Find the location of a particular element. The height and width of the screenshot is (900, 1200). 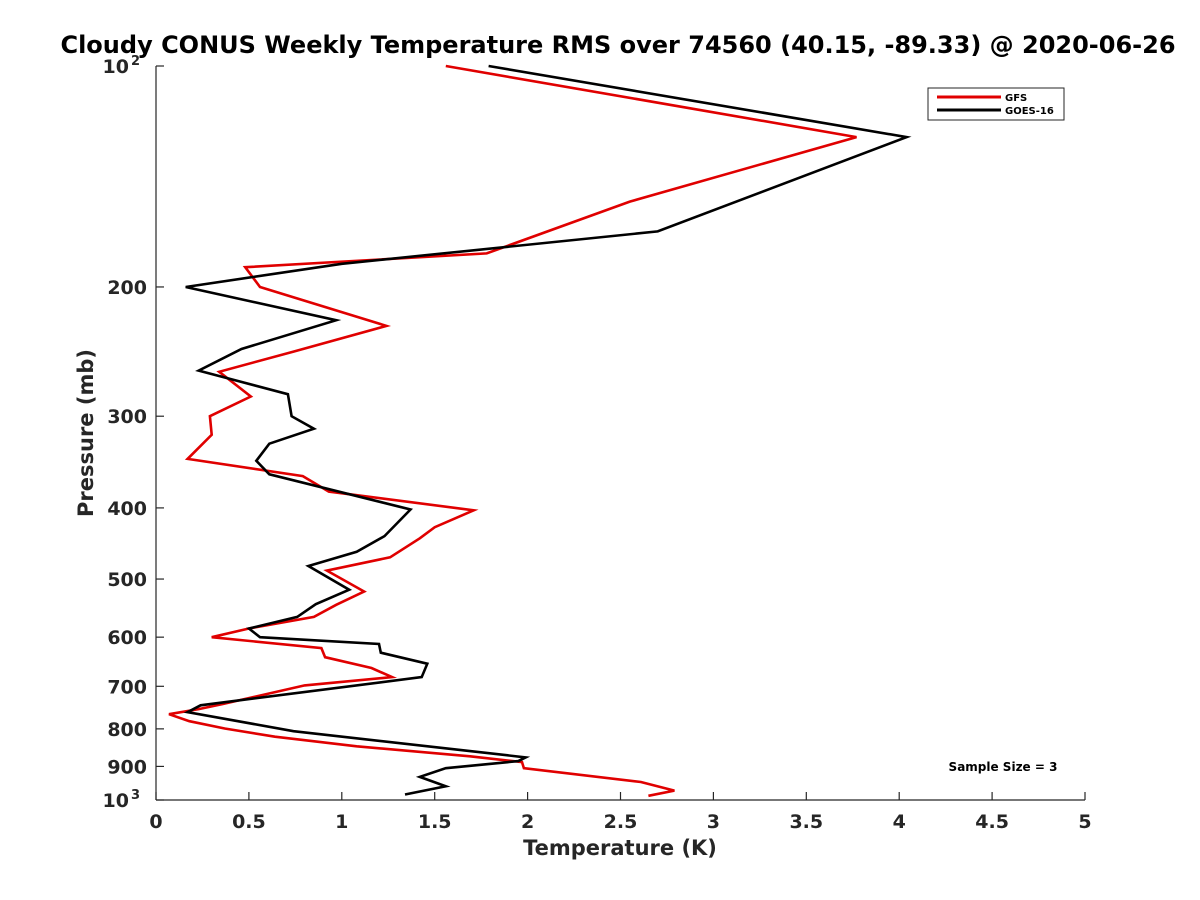

y-tick-label: 300 is located at coordinates (127, 417).